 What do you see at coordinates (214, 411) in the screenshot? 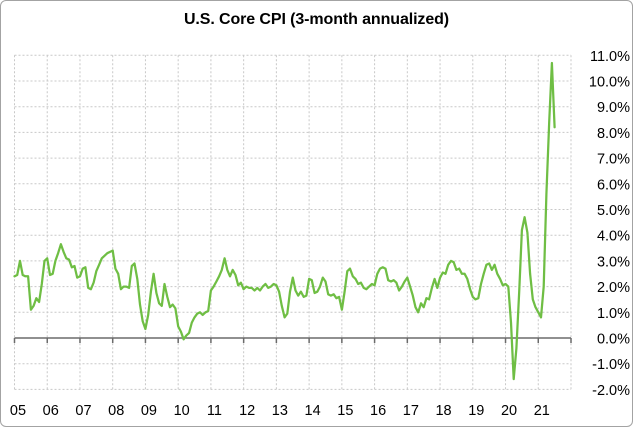
I see `x-tick-label: 11` at bounding box center [214, 411].